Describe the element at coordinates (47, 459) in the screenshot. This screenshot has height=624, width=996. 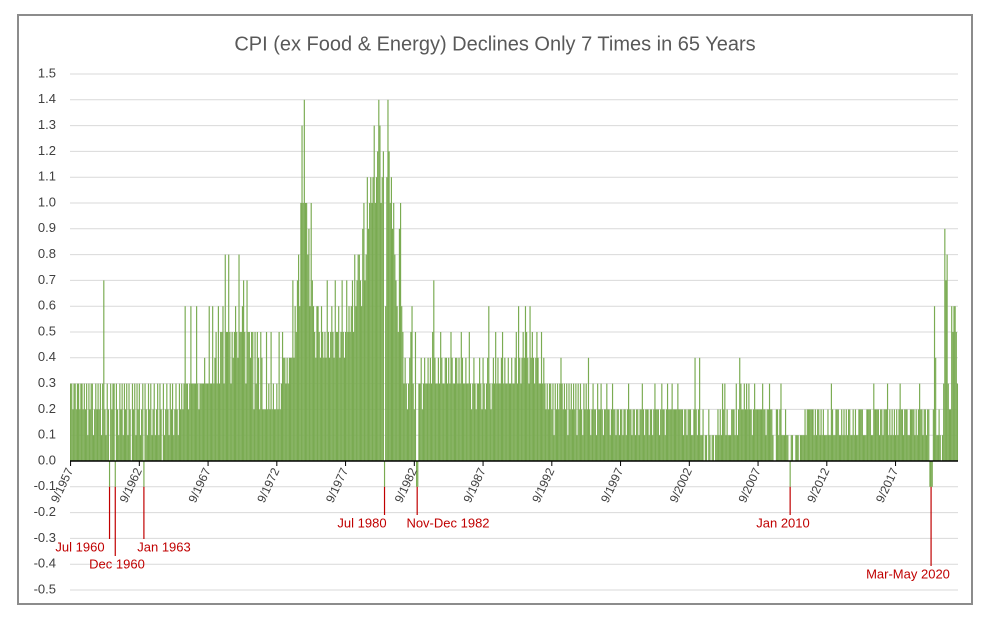
I see `y-tick-label: 0.0` at that location.